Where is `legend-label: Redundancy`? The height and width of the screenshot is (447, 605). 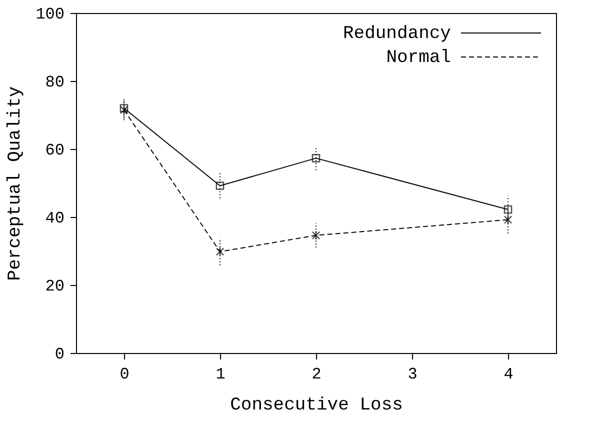 legend-label: Redundancy is located at coordinates (397, 34).